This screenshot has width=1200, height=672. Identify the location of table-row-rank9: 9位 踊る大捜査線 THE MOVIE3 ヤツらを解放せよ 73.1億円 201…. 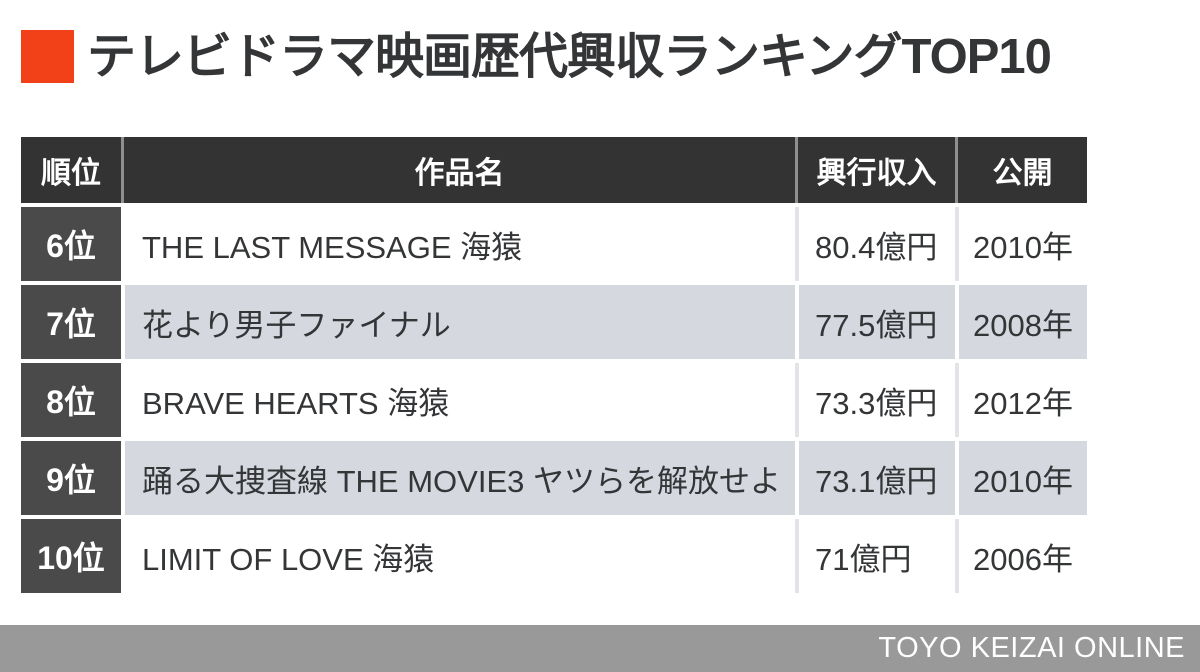
(554, 478).